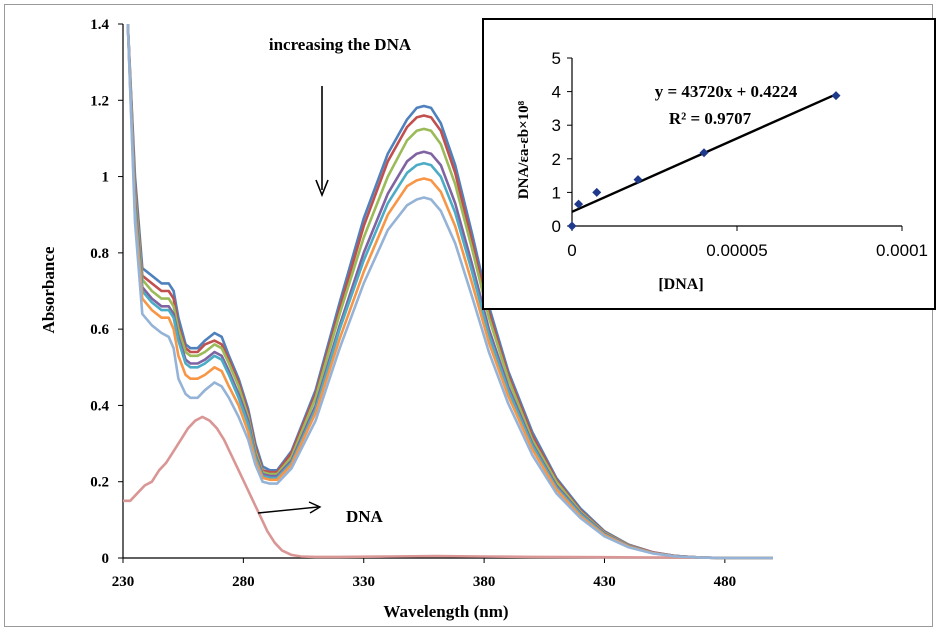 Image resolution: width=939 pixels, height=633 pixels. What do you see at coordinates (99, 254) in the screenshot?
I see `y-tick-label: 0.8` at bounding box center [99, 254].